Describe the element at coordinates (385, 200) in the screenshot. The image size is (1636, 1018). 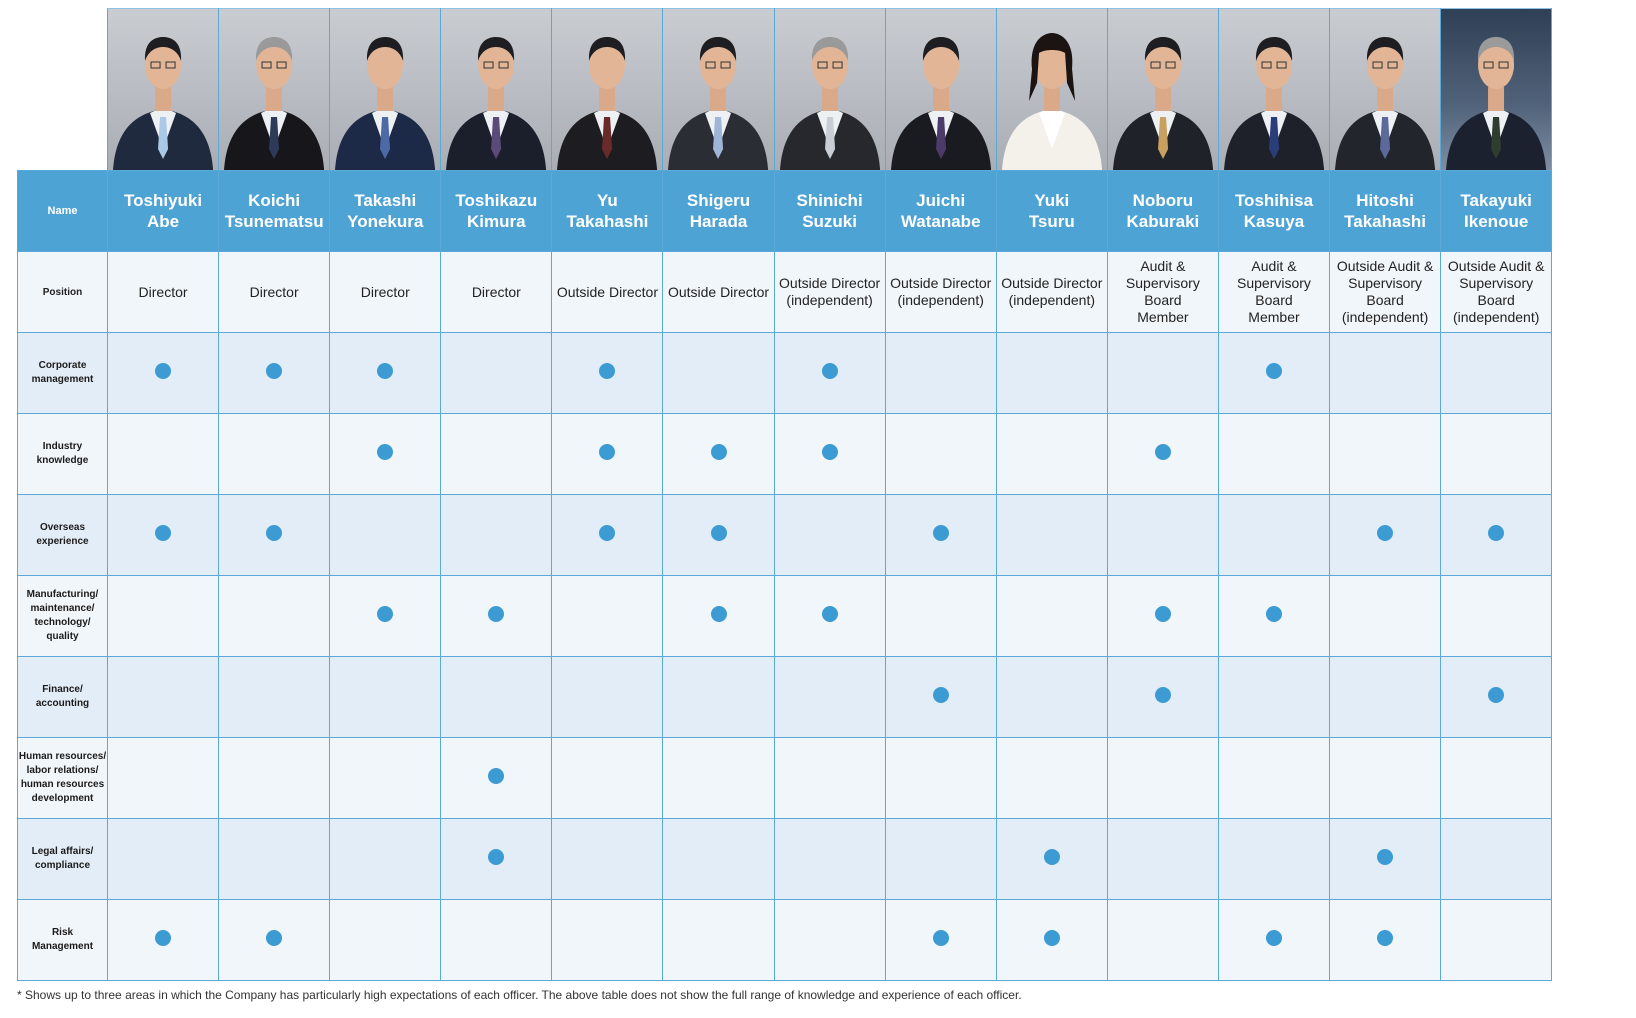
I see `officer-first-name: Takashi` at that location.